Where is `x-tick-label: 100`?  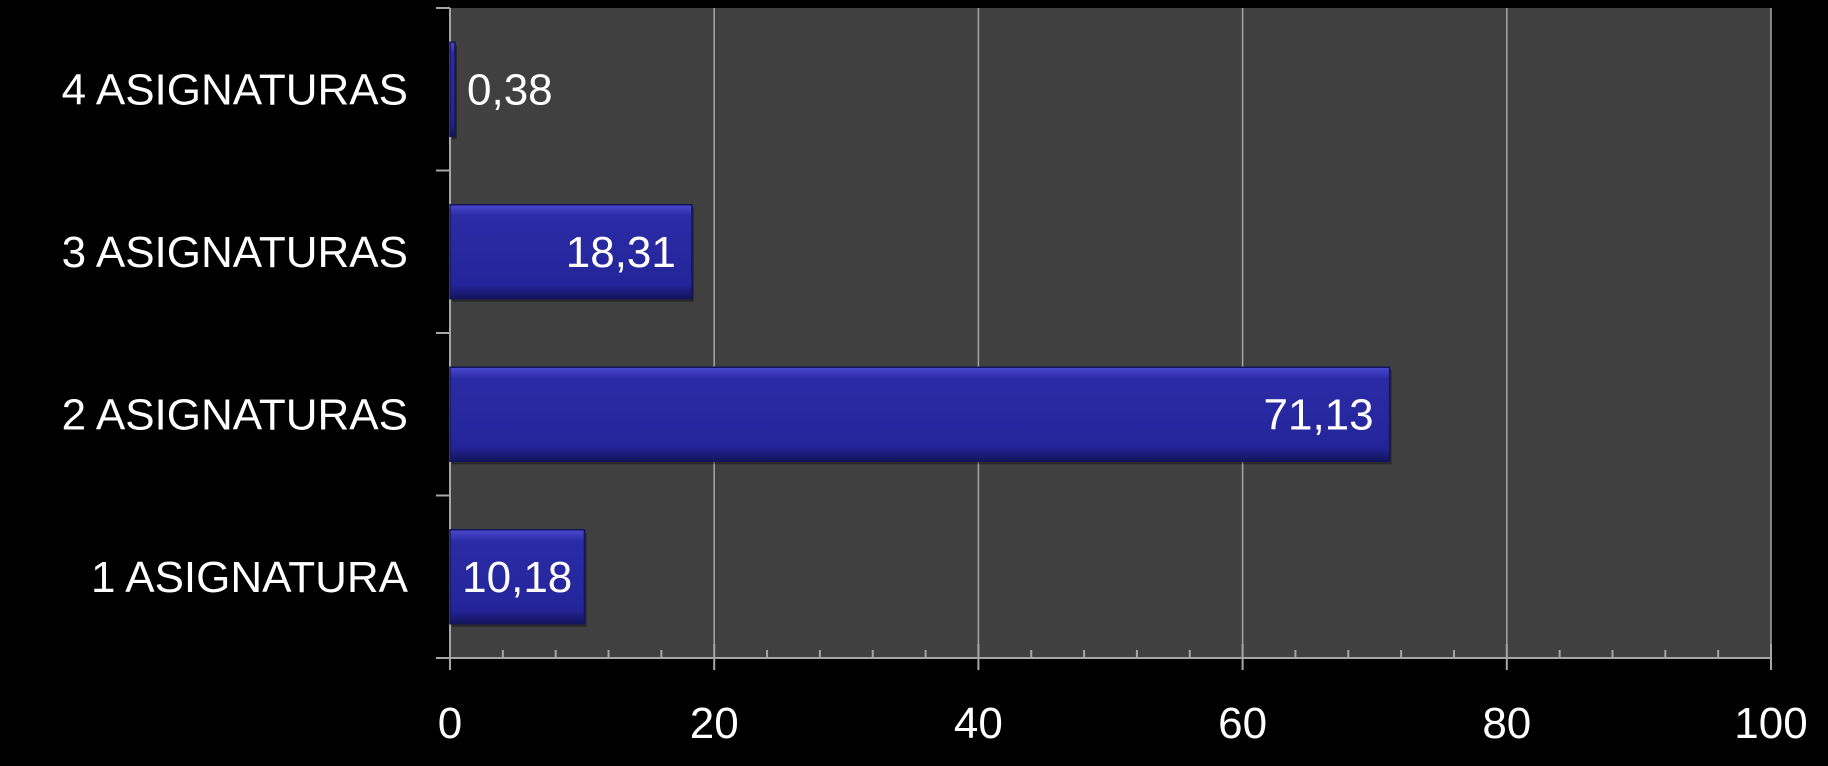 x-tick-label: 100 is located at coordinates (1770, 723).